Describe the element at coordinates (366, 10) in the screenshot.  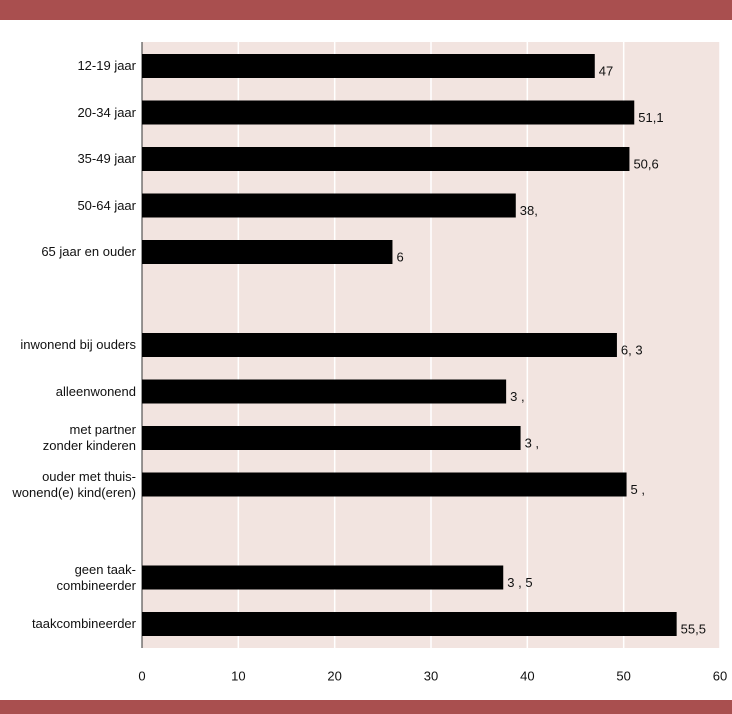
I see `top-band` at that location.